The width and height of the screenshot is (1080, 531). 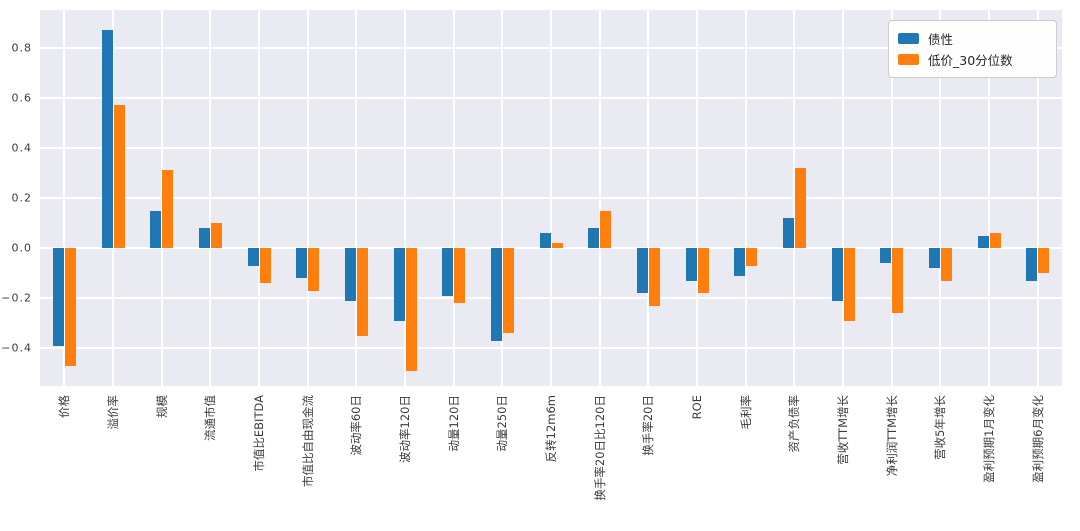 I want to click on x-tick-label: 市值比自由现金流, so click(x=307, y=441).